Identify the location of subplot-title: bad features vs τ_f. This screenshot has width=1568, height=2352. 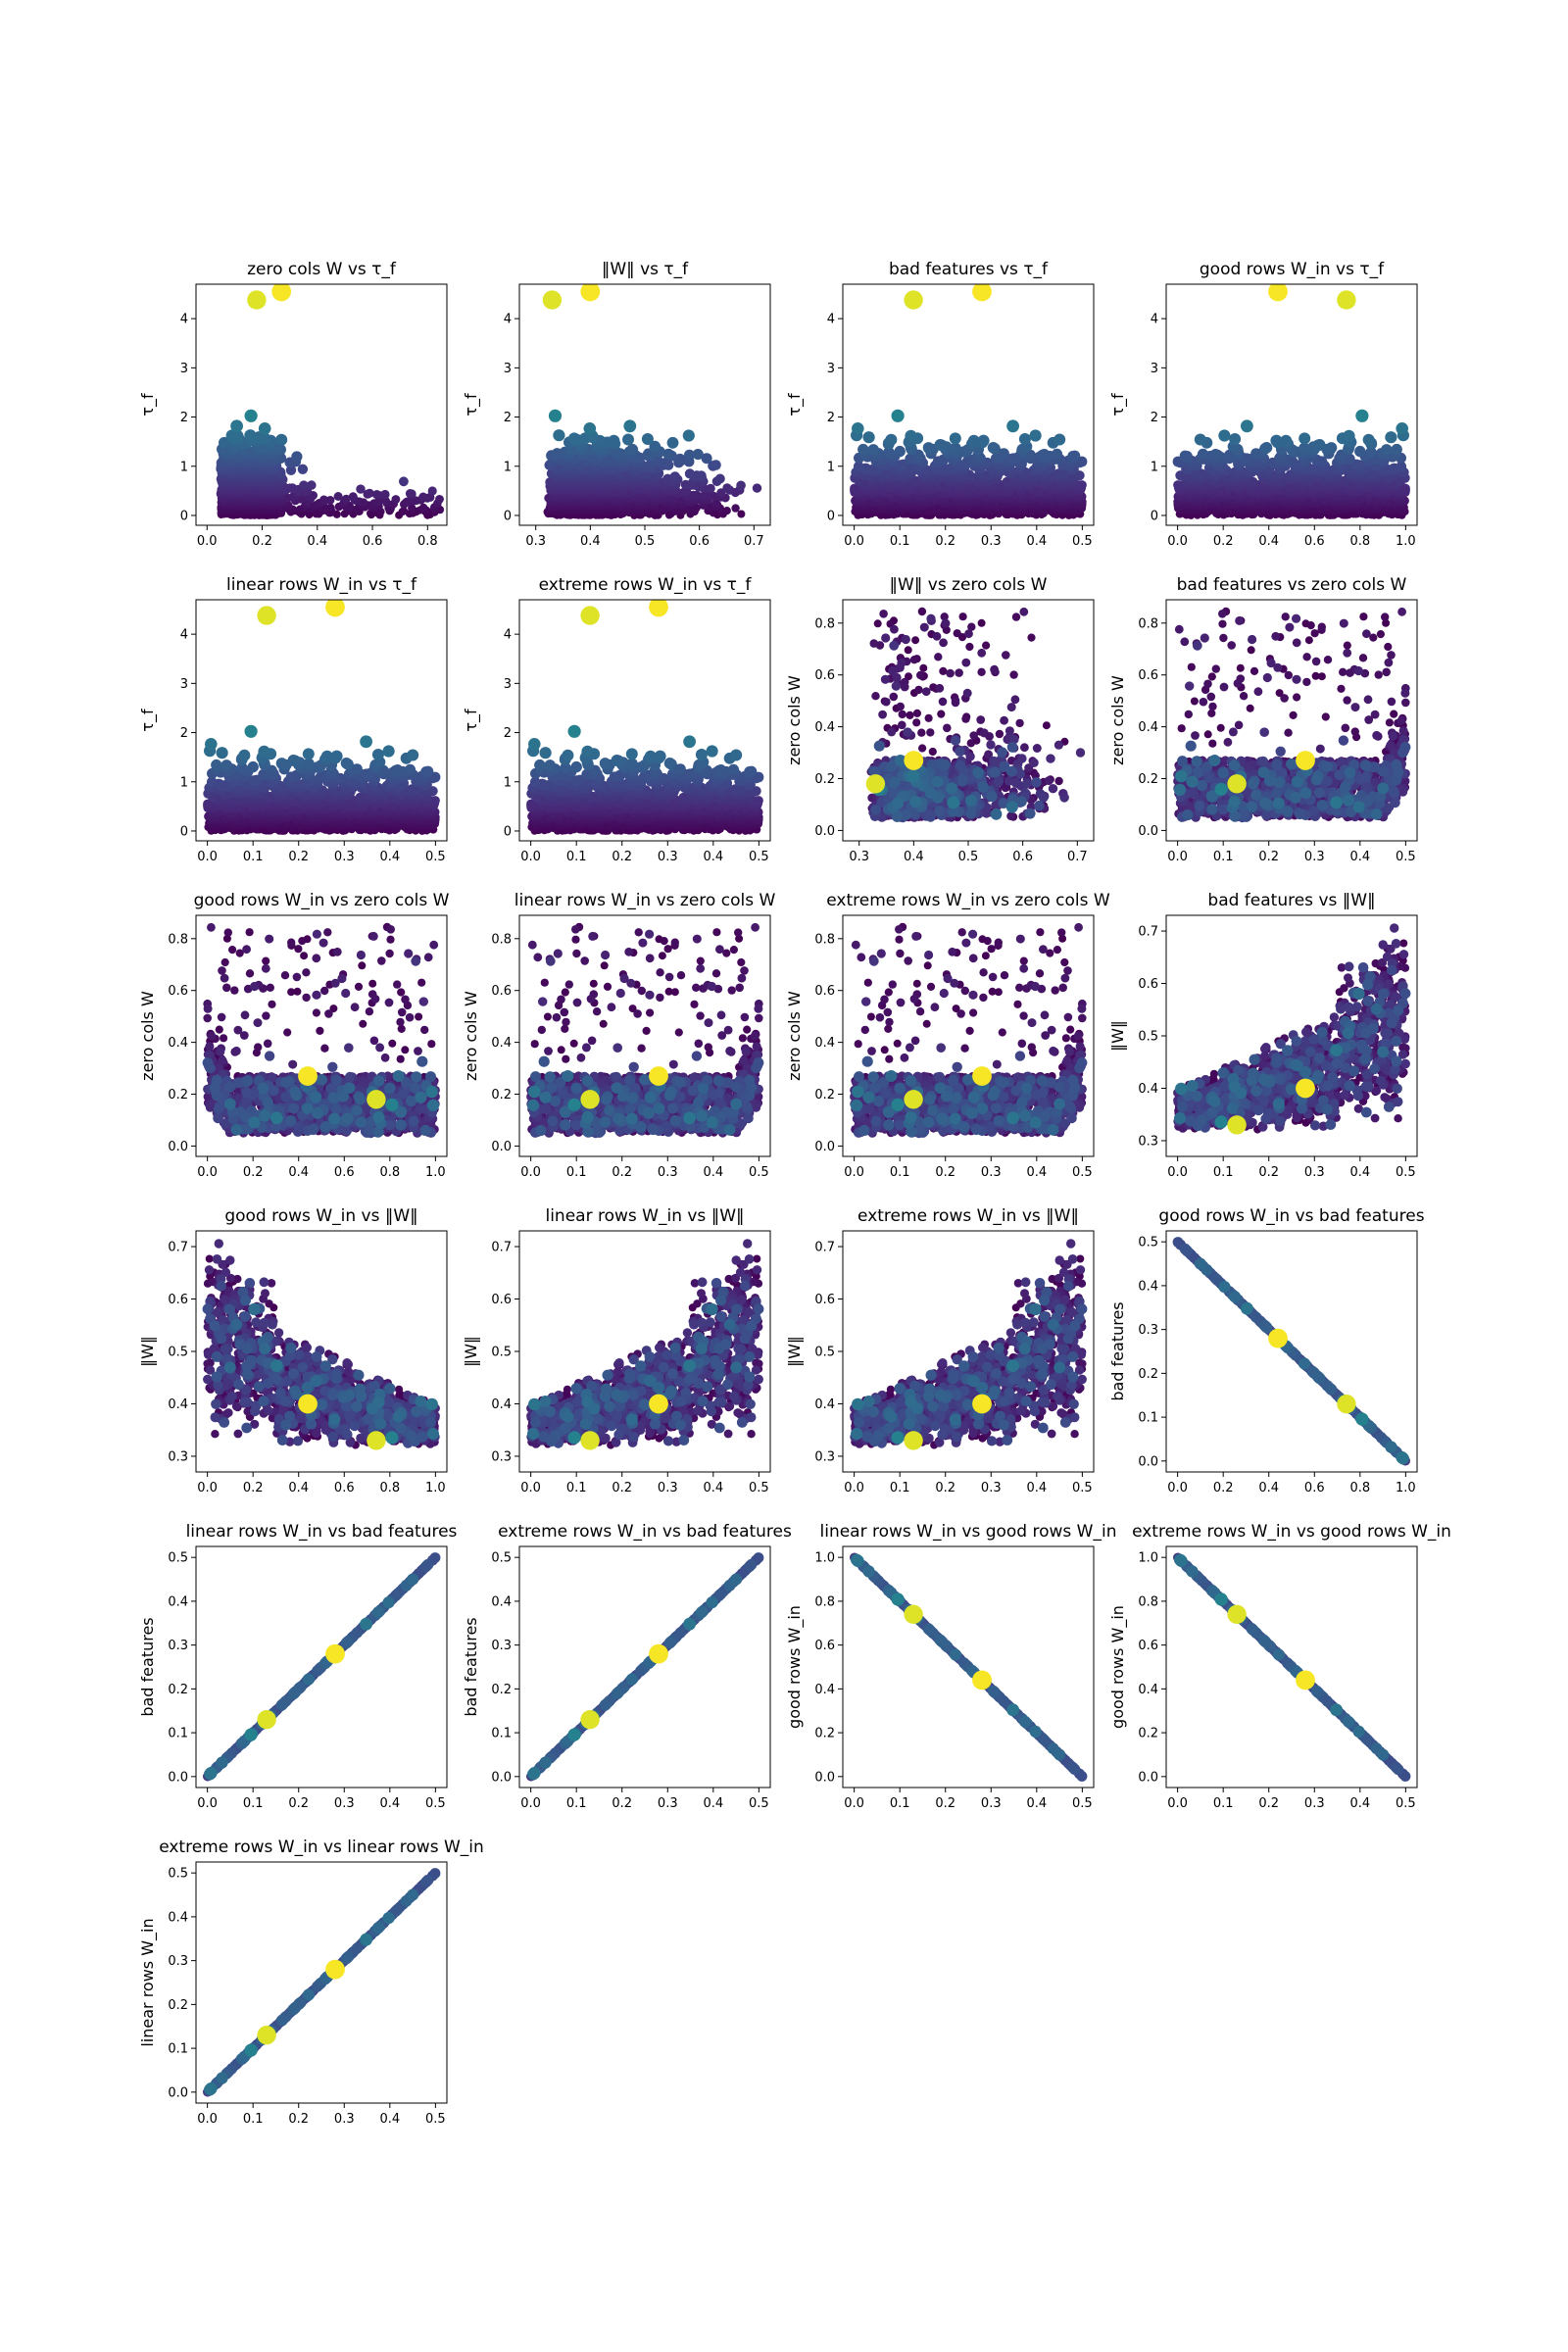
(969, 269).